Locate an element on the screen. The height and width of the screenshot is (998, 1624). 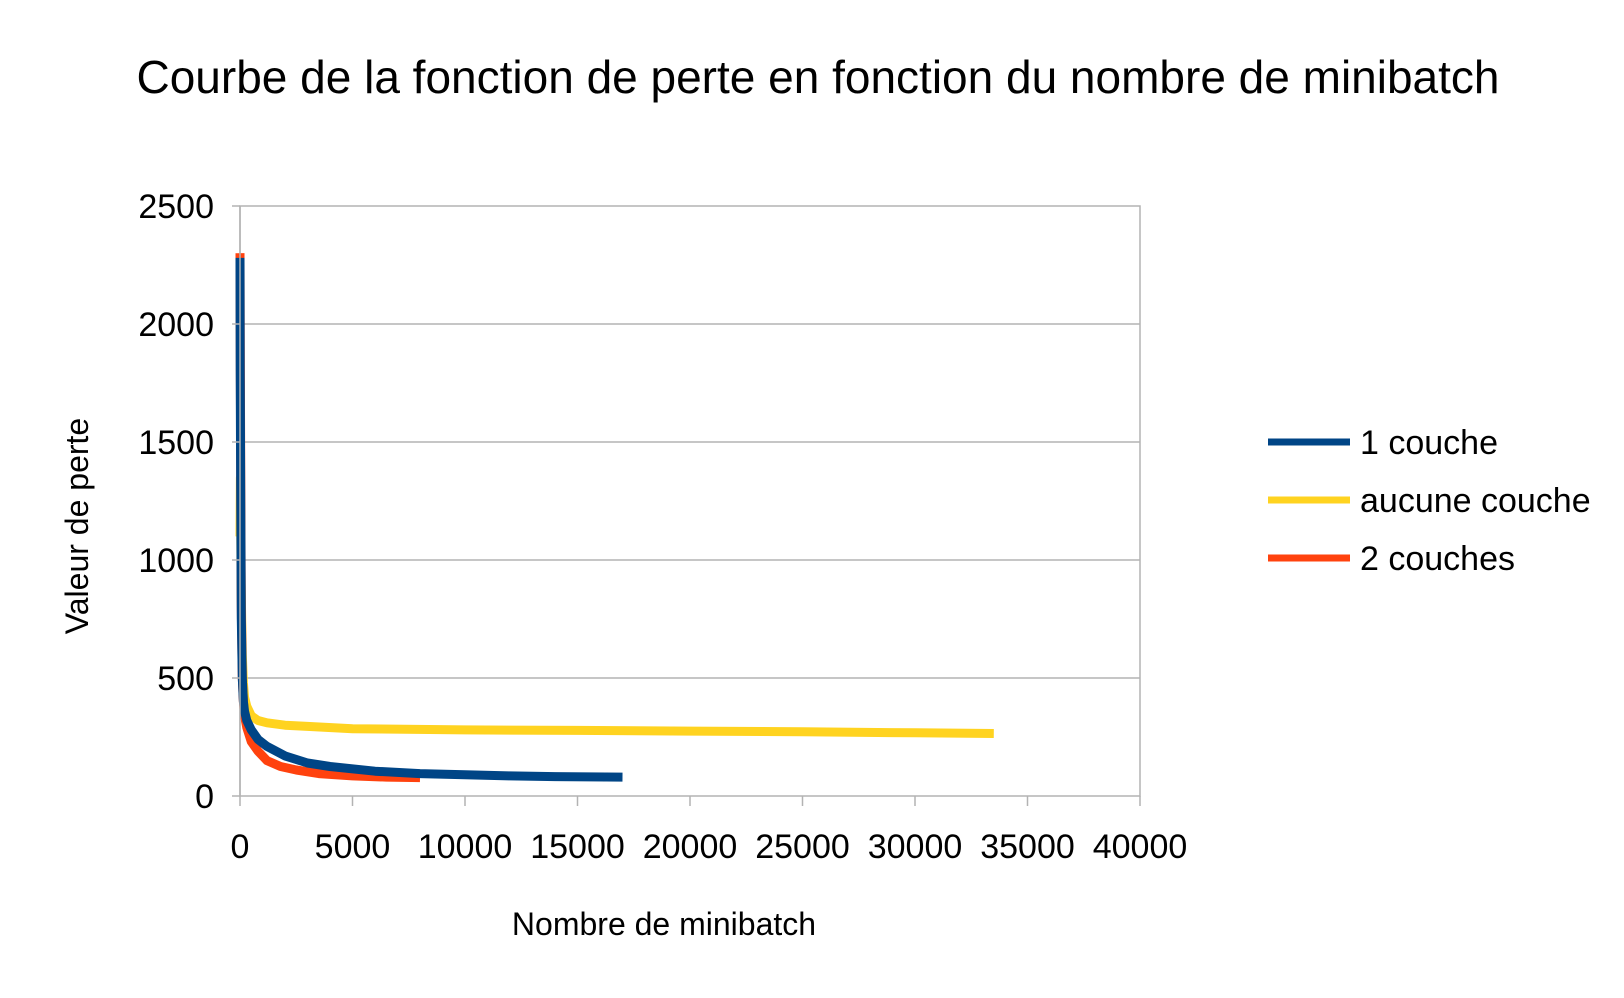
y-tick-label-2500: 2500 is located at coordinates (176, 207).